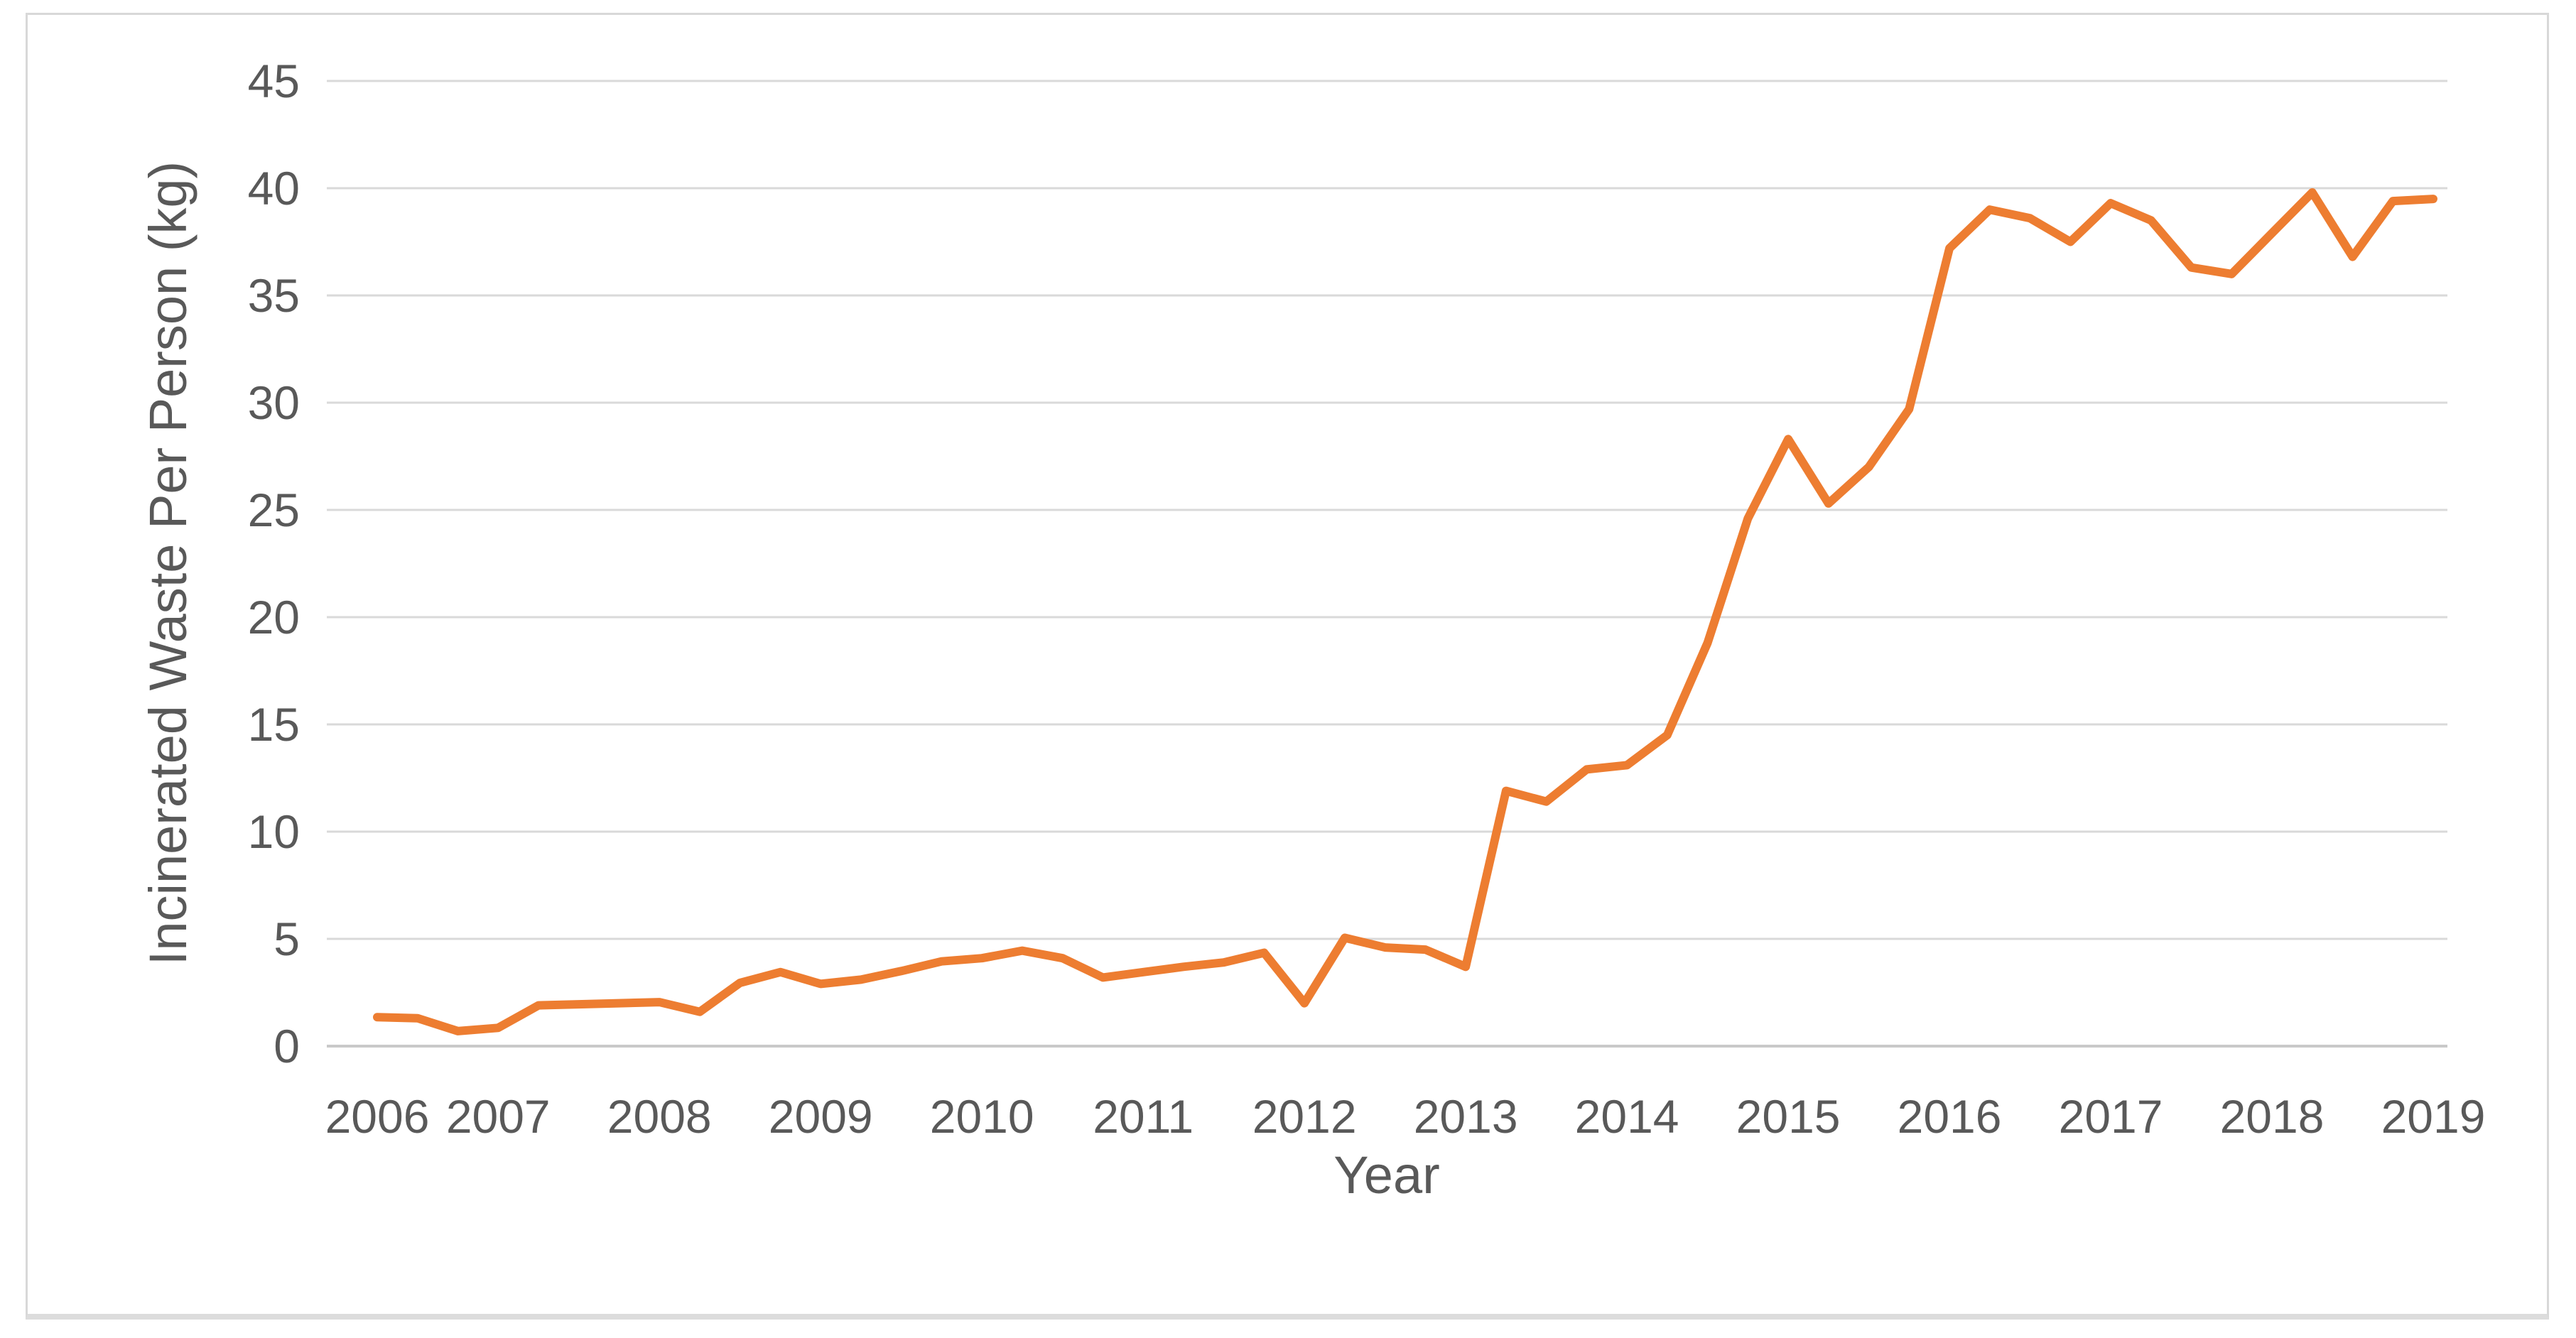 The height and width of the screenshot is (1338, 2576). Describe the element at coordinates (274, 402) in the screenshot. I see `y-tick-label: 30` at that location.